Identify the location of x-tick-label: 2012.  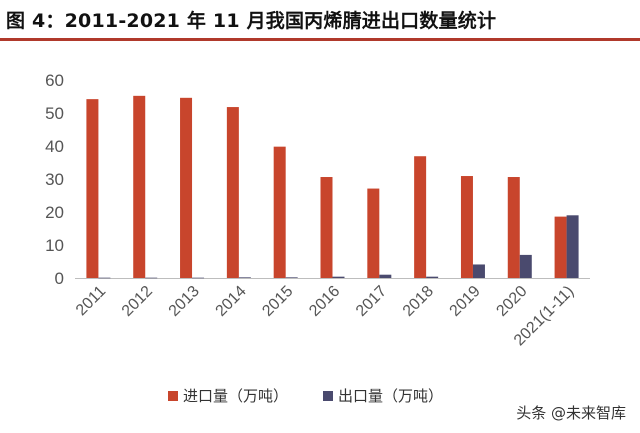
(137, 301).